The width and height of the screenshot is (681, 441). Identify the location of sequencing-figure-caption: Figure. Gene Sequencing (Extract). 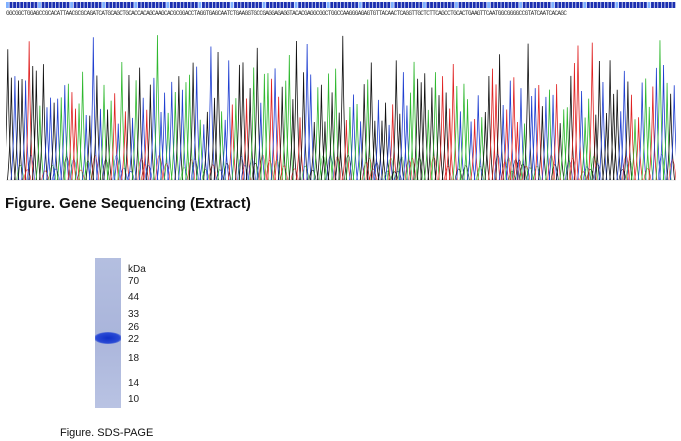
(128, 203).